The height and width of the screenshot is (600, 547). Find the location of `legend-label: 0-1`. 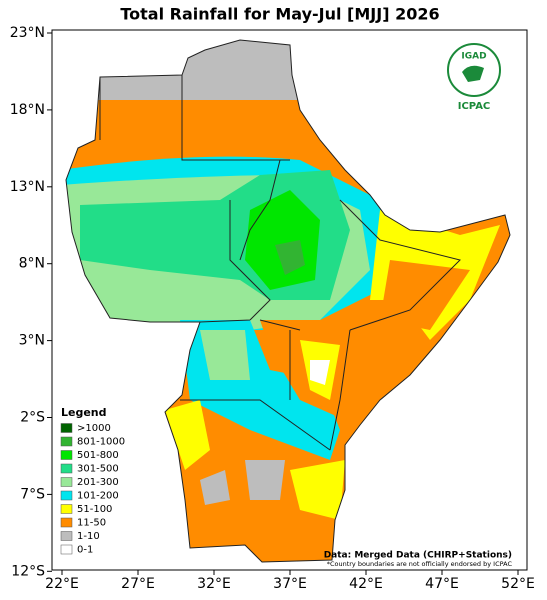

legend-label: 0-1 is located at coordinates (85, 550).